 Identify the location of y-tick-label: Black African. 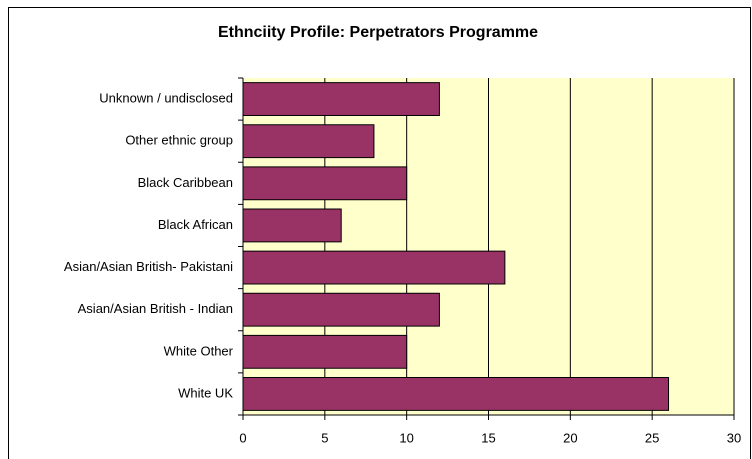
(195, 224).